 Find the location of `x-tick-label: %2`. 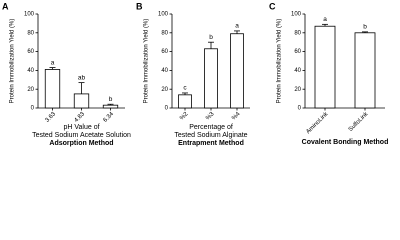

x-tick-label: %2 is located at coordinates (184, 116).